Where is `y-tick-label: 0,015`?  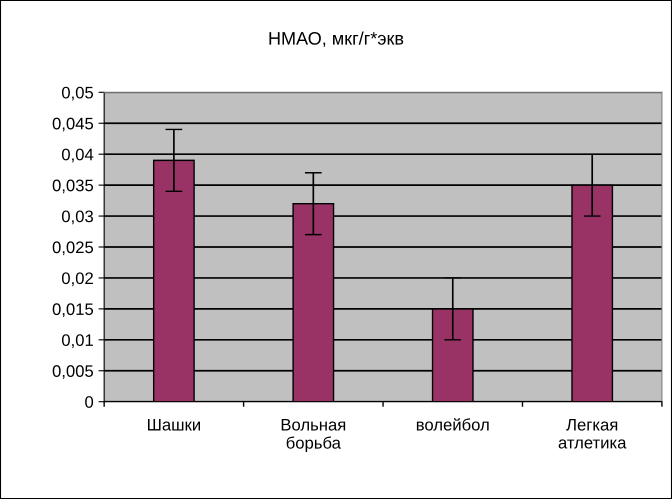
y-tick-label: 0,015 is located at coordinates (73, 310).